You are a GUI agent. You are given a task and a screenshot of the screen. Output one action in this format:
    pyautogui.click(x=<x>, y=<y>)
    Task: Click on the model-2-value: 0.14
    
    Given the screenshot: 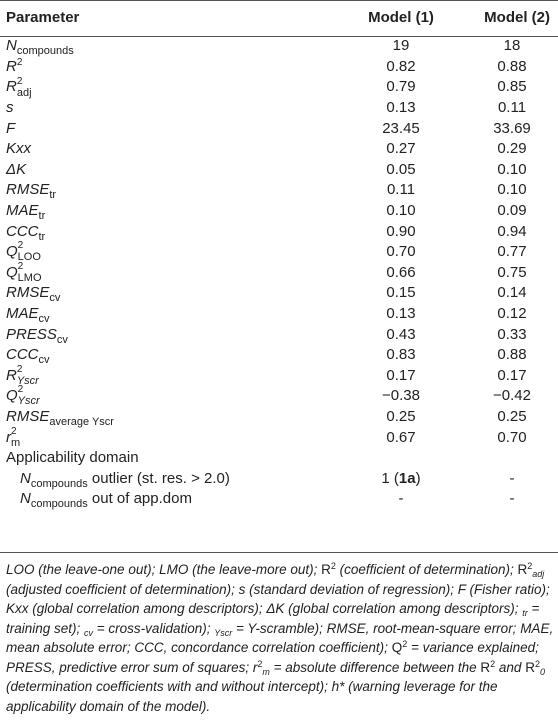 What is the action you would take?
    pyautogui.click(x=512, y=293)
    